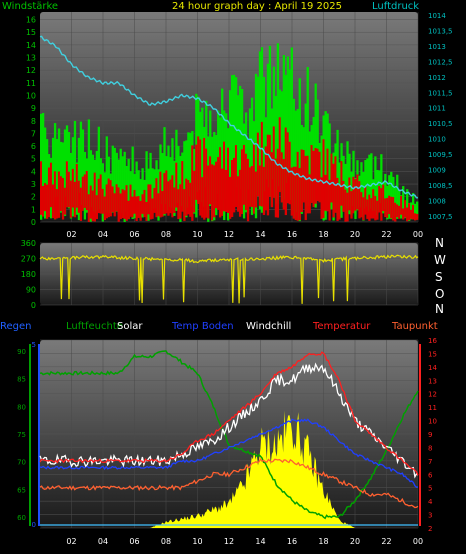 The image size is (466, 554). I want to click on wind-x-tick-label: 14, so click(260, 234).